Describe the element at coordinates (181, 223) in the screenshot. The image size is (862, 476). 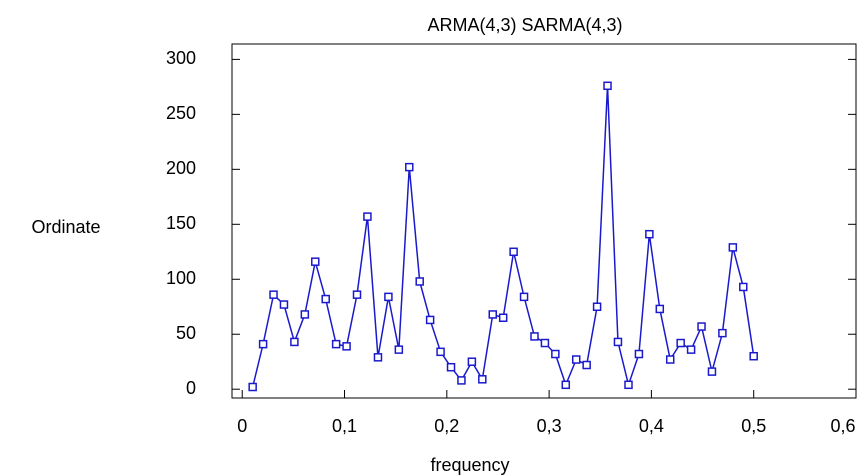
I see `y-tick-label: 150` at that location.